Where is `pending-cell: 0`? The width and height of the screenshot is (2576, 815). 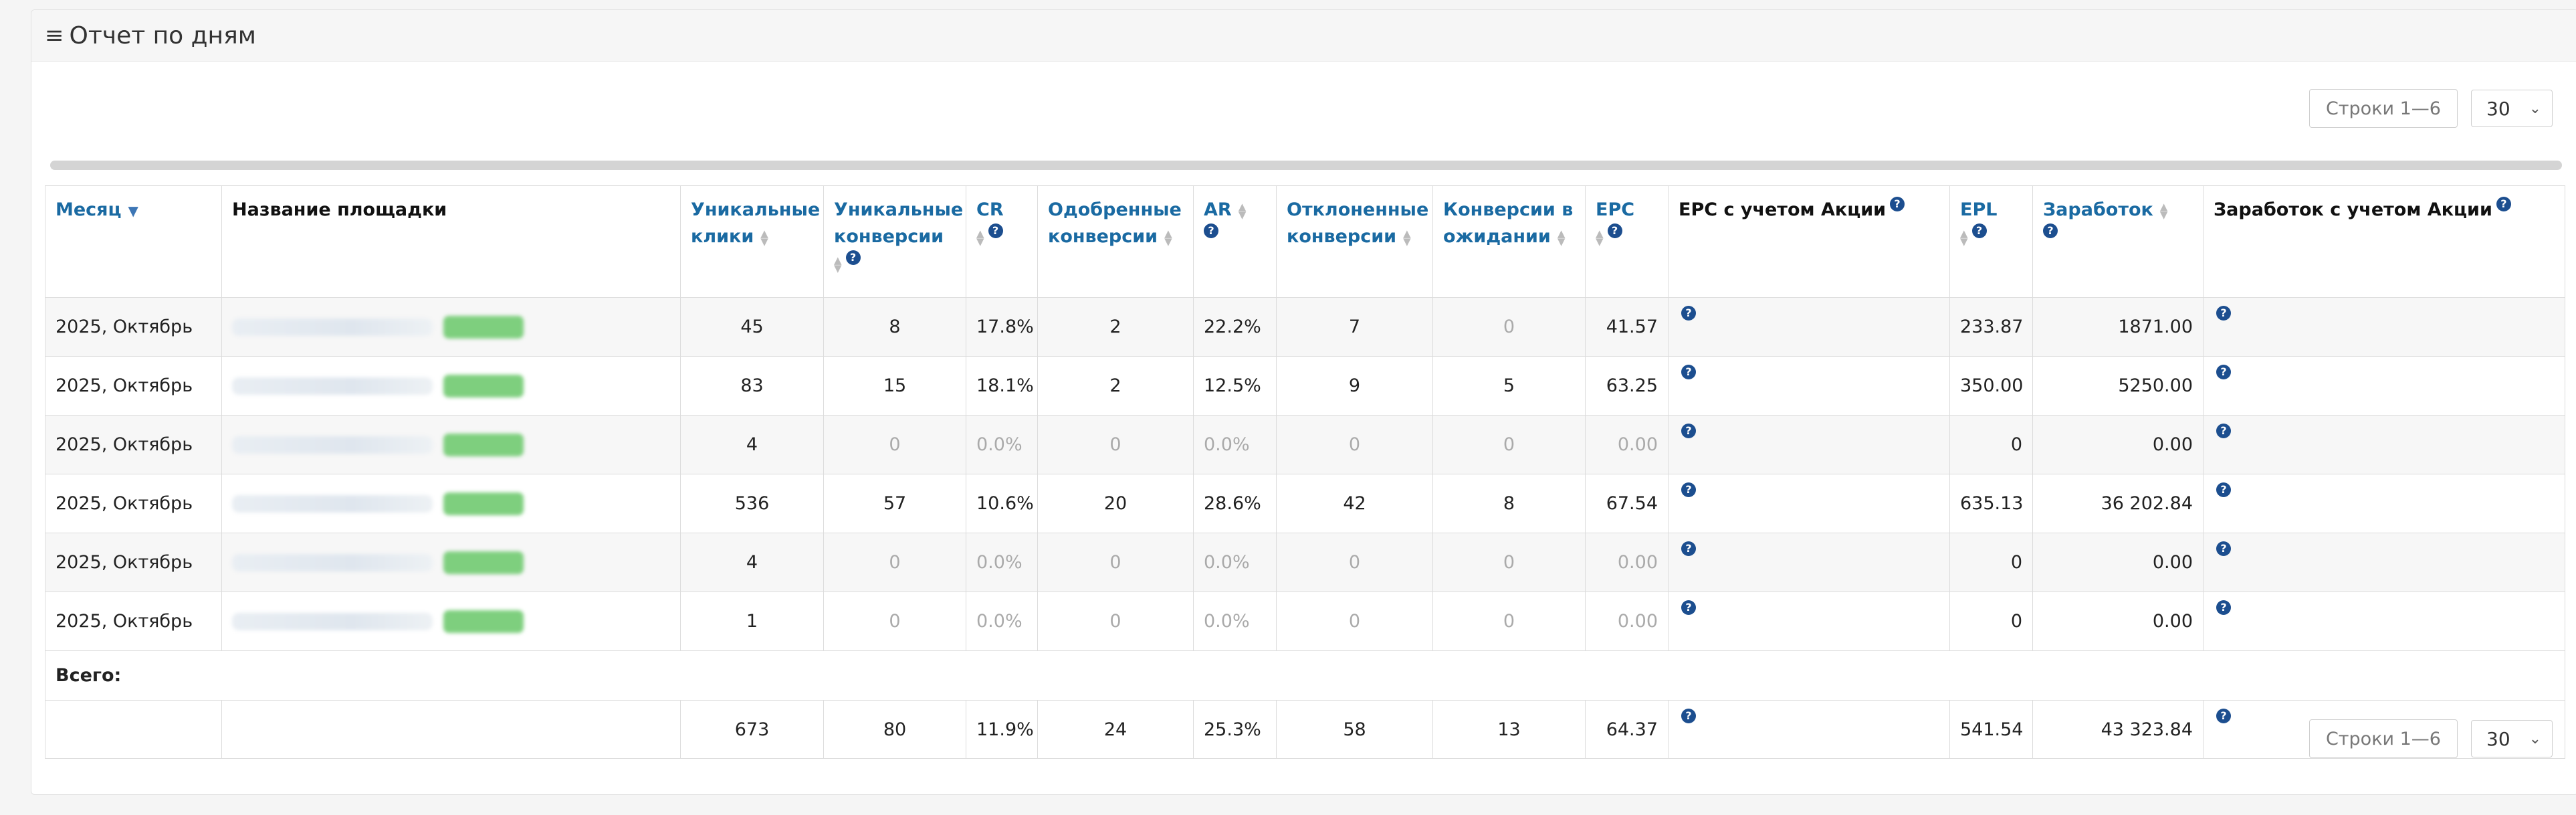
pending-cell: 0 is located at coordinates (1509, 621).